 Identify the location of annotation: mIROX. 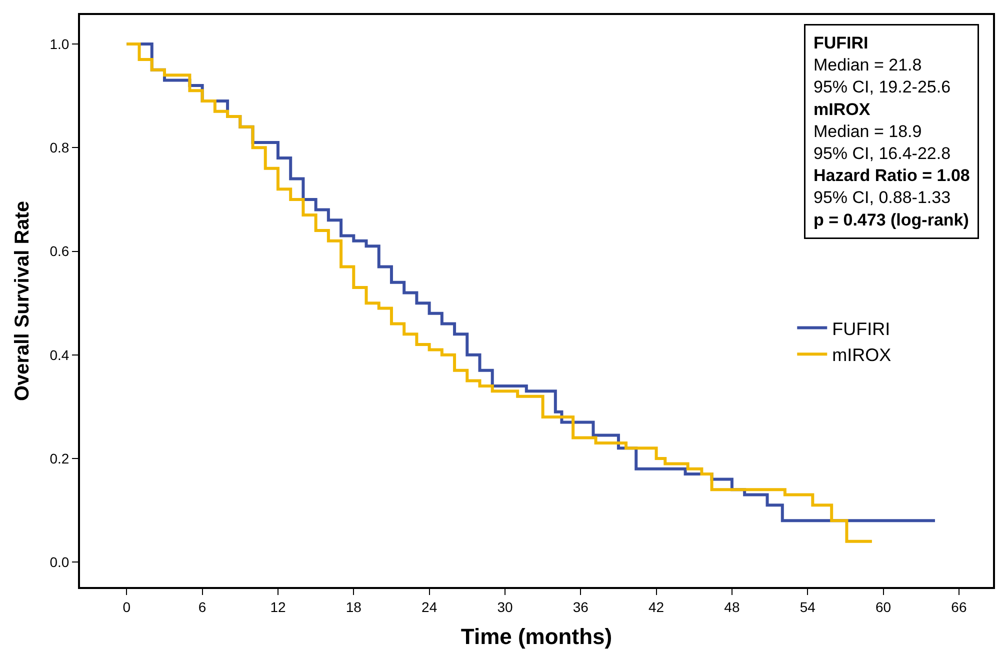
(842, 109).